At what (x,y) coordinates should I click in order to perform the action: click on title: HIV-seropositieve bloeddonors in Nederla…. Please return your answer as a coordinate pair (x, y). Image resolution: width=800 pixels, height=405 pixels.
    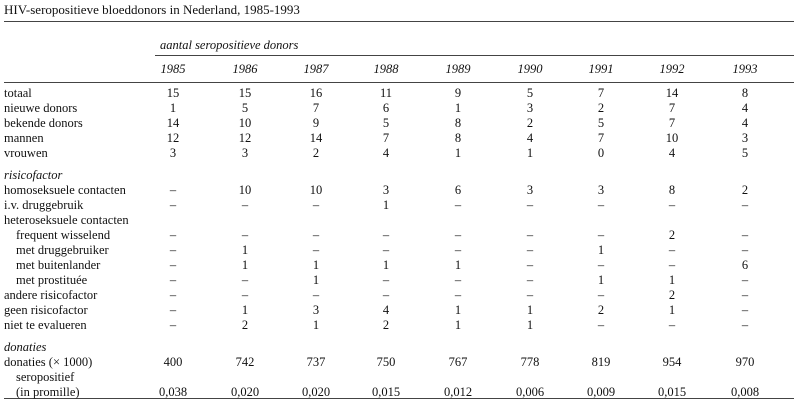
    Looking at the image, I should click on (152, 9).